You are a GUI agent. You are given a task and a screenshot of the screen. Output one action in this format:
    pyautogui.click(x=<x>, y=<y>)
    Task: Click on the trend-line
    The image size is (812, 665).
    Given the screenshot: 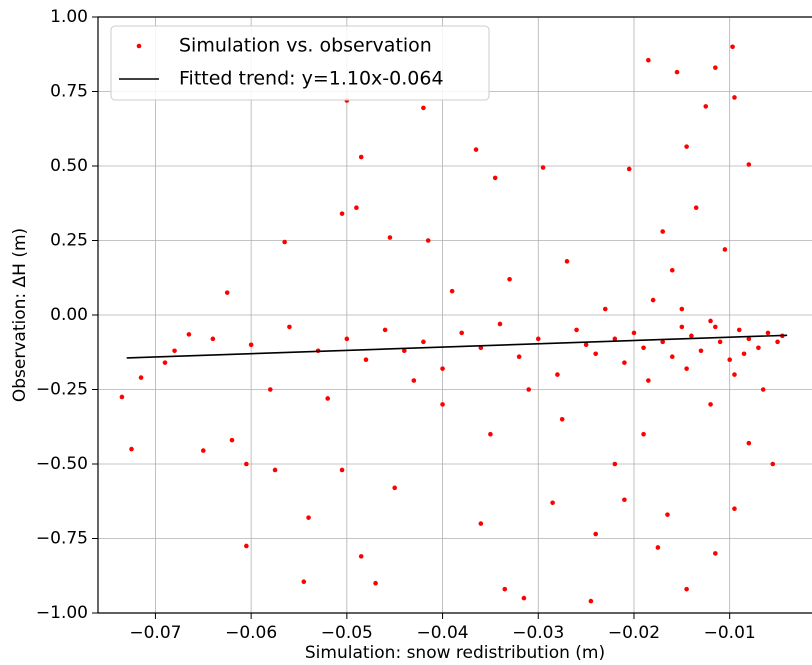 What is the action you would take?
    pyautogui.click(x=457, y=346)
    